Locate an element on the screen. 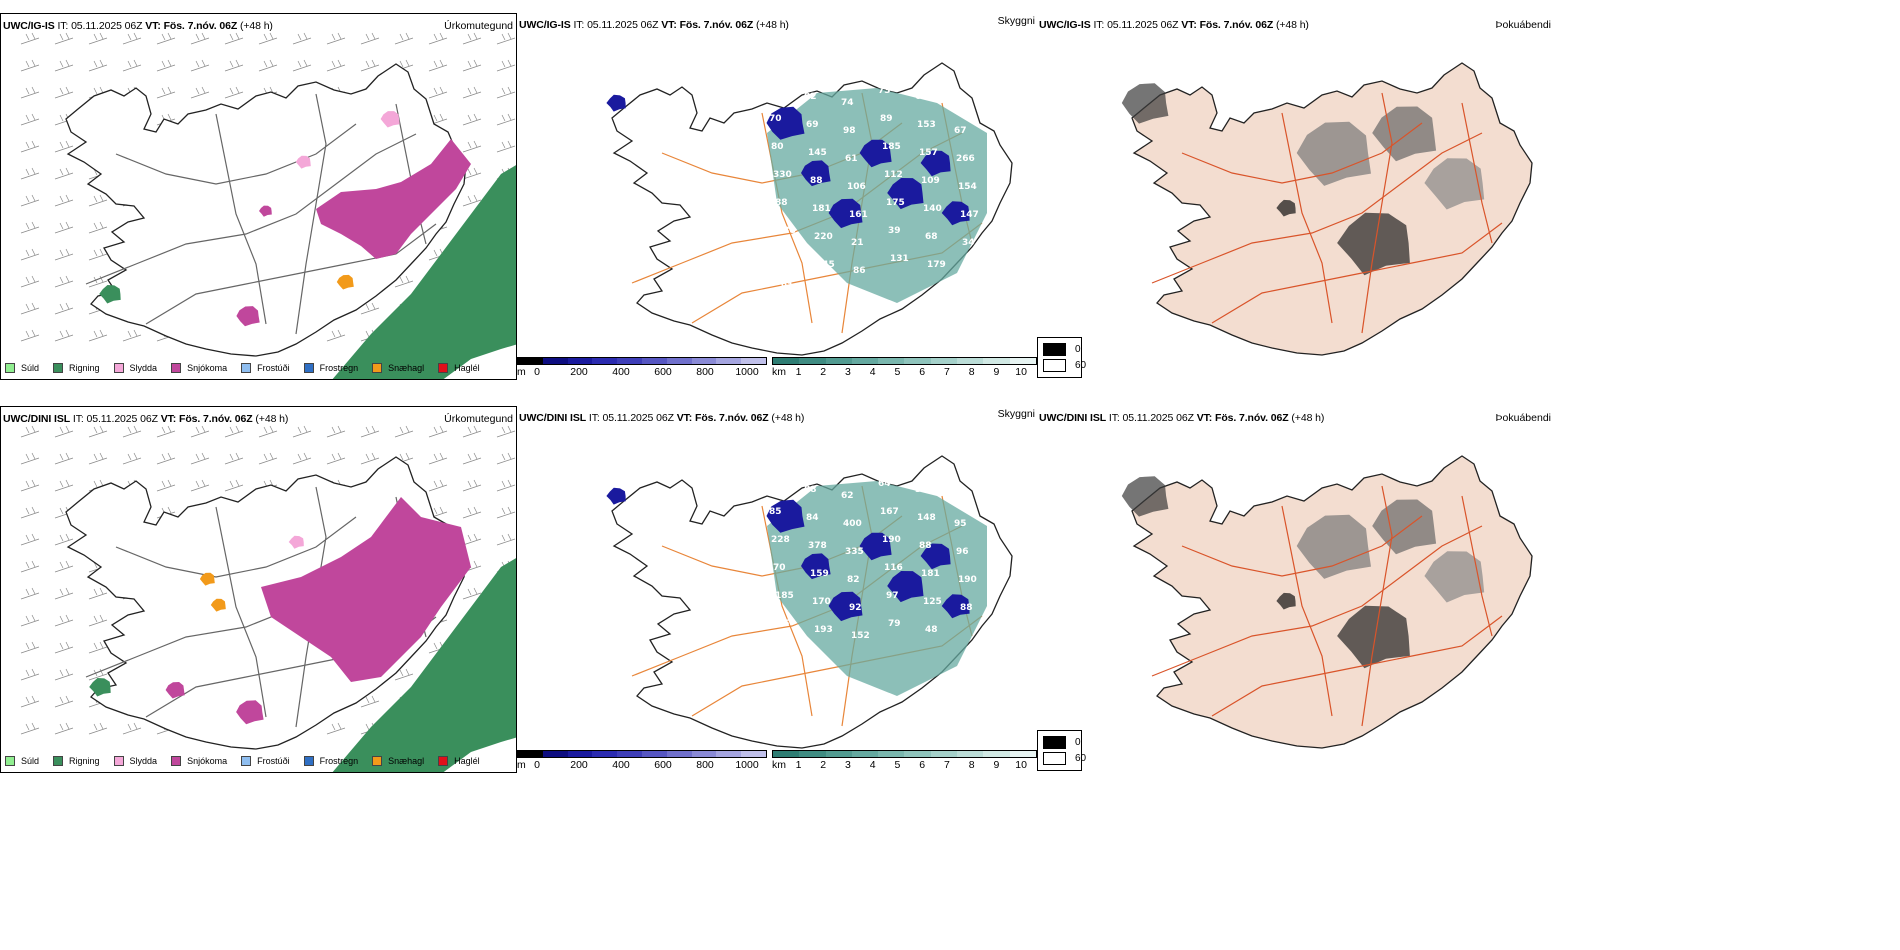 The width and height of the screenshot is (1900, 950). fog-legend-label: 0 is located at coordinates (1078, 349).